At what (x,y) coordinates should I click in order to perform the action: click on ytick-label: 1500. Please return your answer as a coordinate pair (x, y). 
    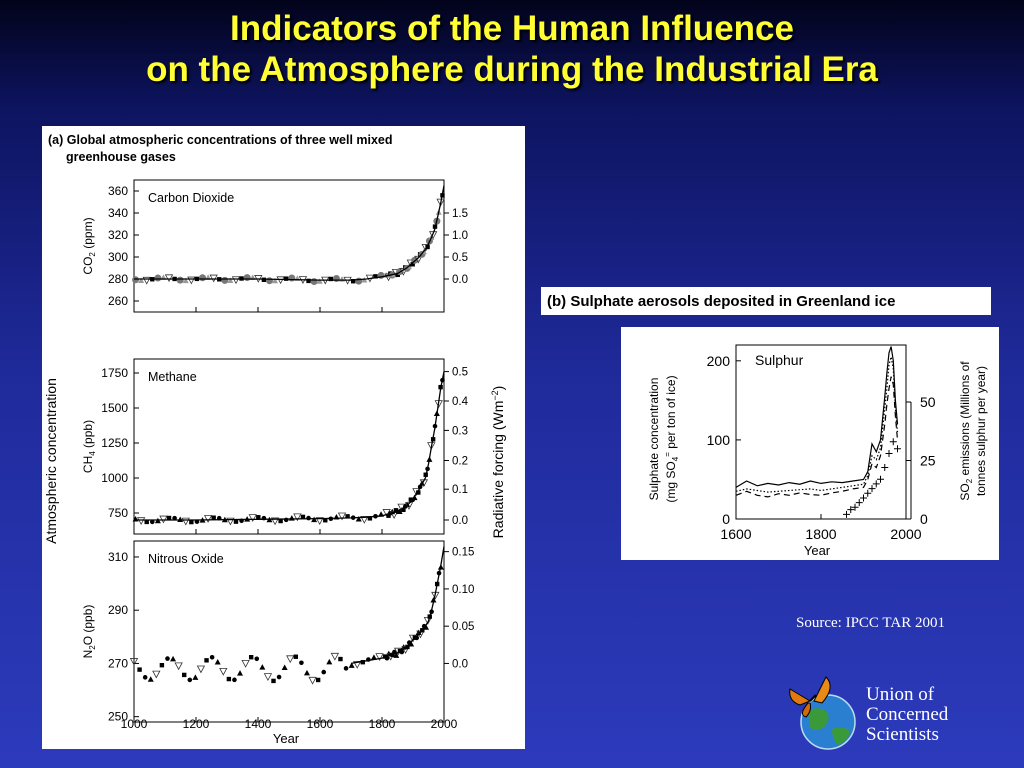
    Looking at the image, I should click on (114, 408).